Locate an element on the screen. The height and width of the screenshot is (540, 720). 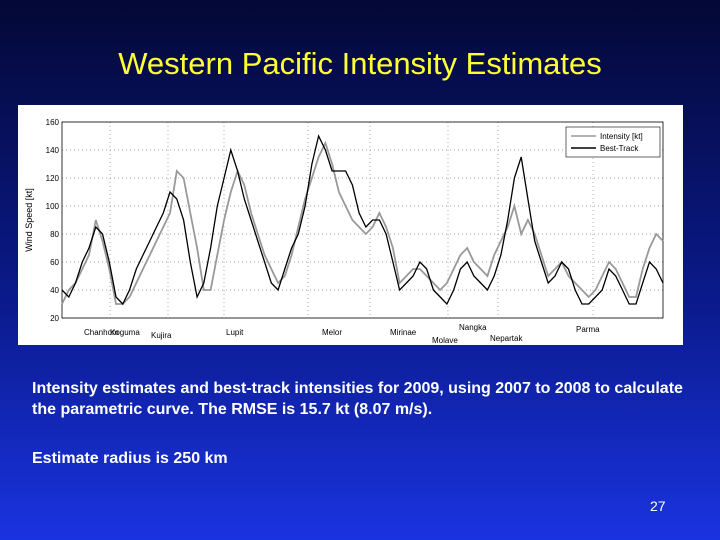
caption: Estimate radius is 250 km is located at coordinates (130, 458).